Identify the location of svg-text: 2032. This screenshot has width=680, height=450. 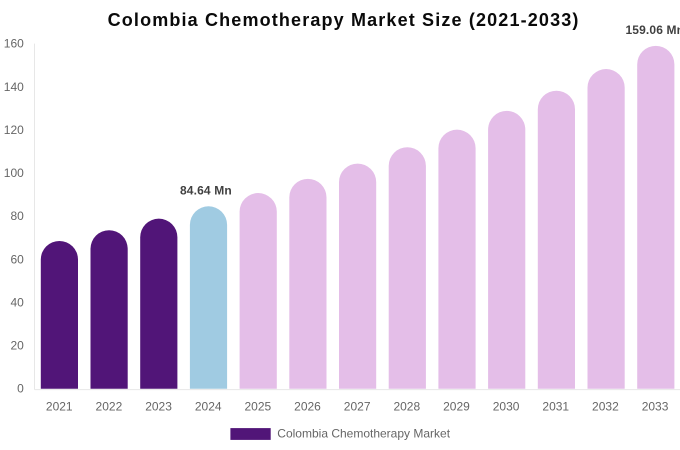
(605, 407).